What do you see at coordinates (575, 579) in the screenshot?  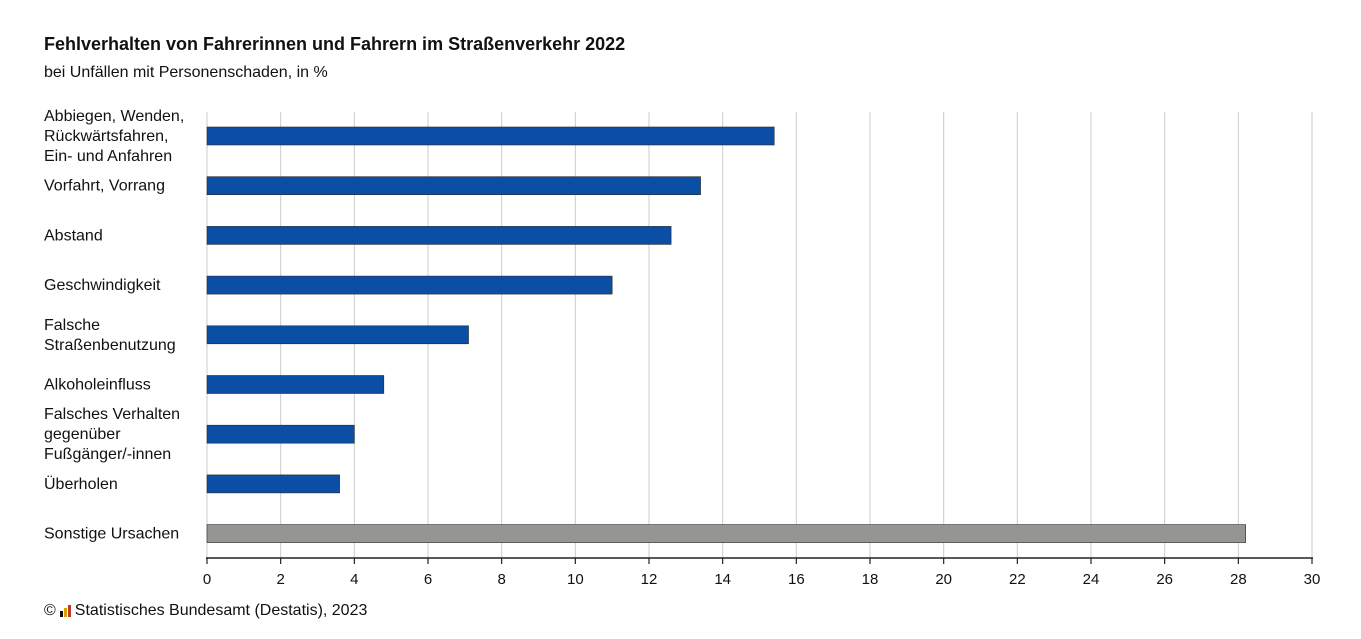 I see `x-tick-label-5: 10` at bounding box center [575, 579].